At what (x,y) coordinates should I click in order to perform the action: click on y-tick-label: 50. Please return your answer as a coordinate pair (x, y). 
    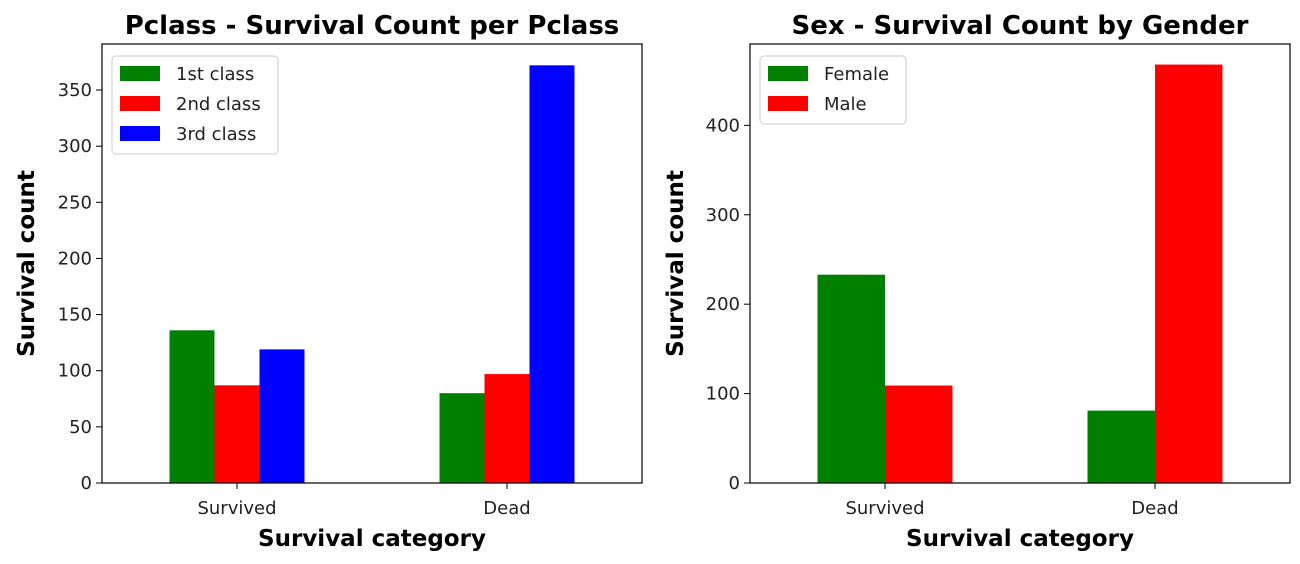
    Looking at the image, I should click on (80, 427).